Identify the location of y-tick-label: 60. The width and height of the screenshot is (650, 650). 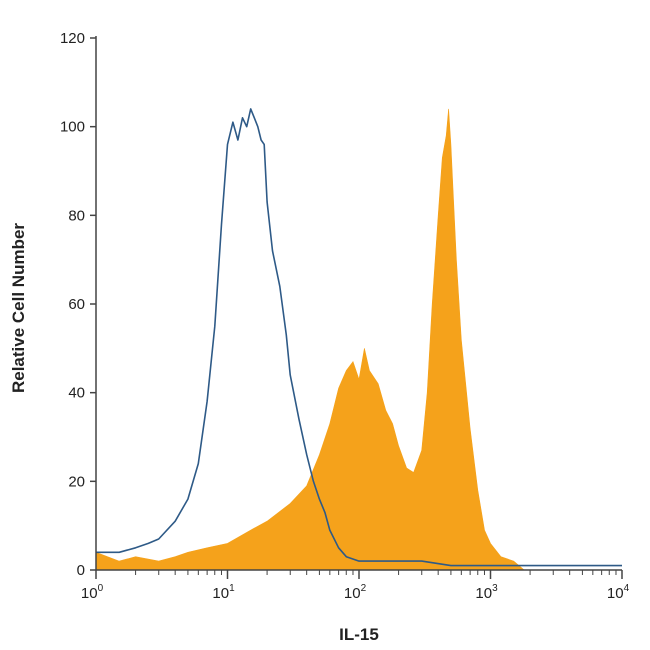
(76, 304).